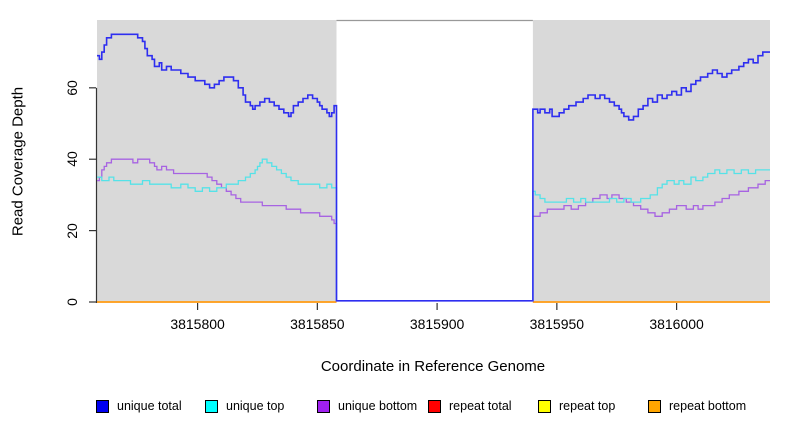 This screenshot has height=432, width=792. I want to click on legend-label: repeat top, so click(587, 406).